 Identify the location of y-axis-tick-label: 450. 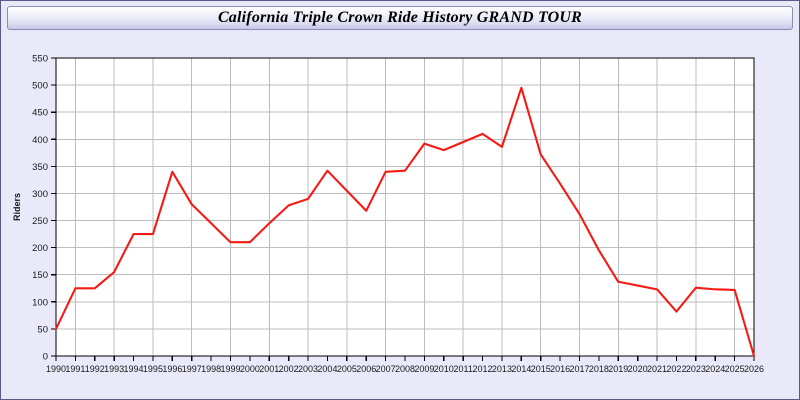
(40, 113).